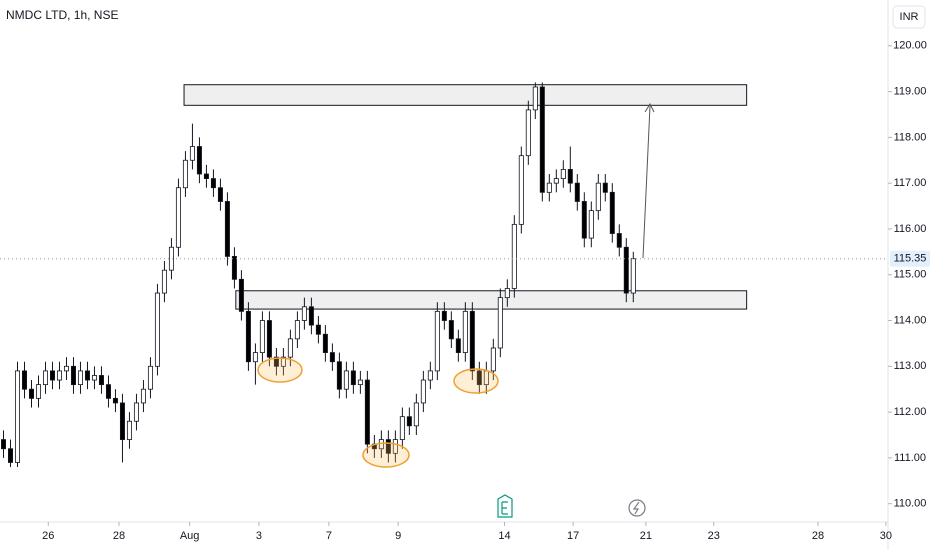 The width and height of the screenshot is (932, 550). What do you see at coordinates (649, 107) in the screenshot?
I see `arrow-head` at bounding box center [649, 107].